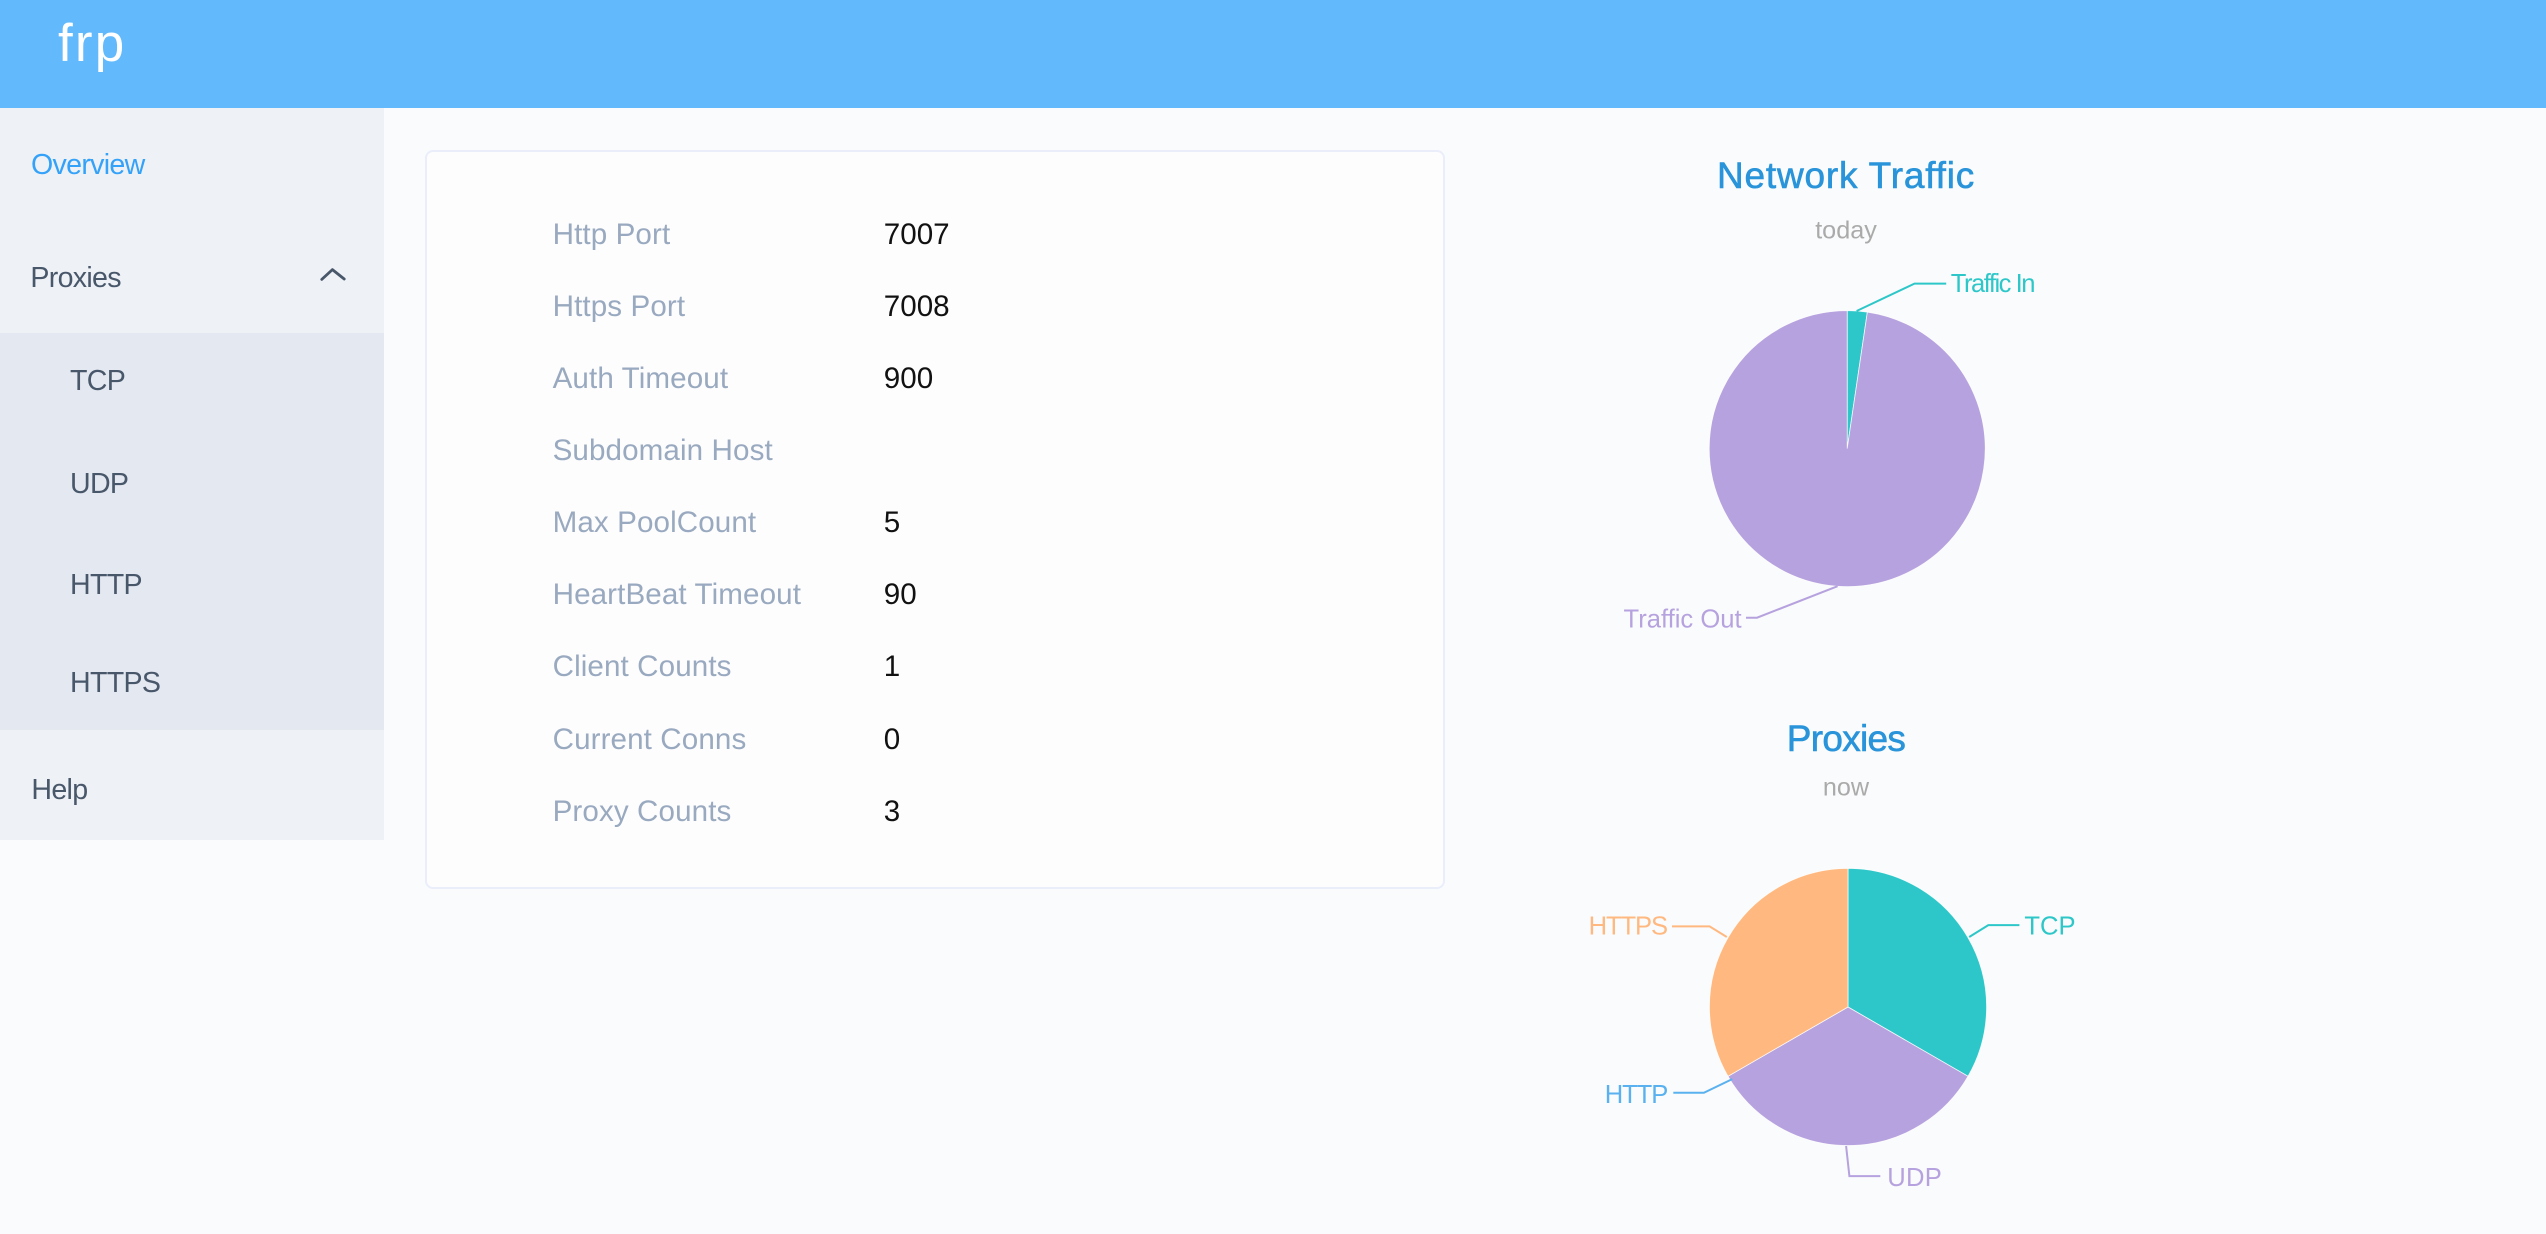 This screenshot has height=1234, width=2546. I want to click on svg-text: now, so click(1846, 788).